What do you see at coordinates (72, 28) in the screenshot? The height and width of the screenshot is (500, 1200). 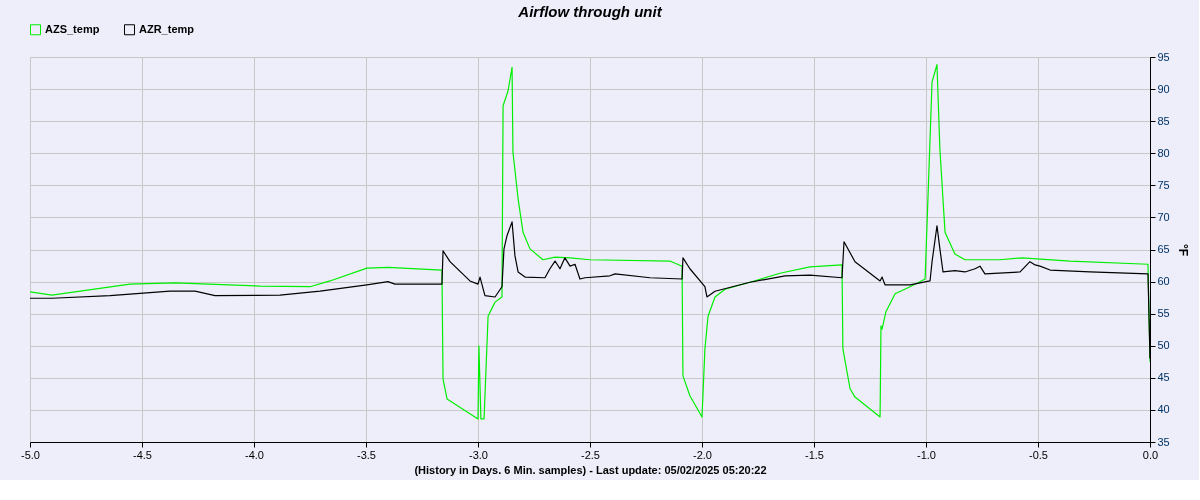 I see `legend-label: AZS_temp` at bounding box center [72, 28].